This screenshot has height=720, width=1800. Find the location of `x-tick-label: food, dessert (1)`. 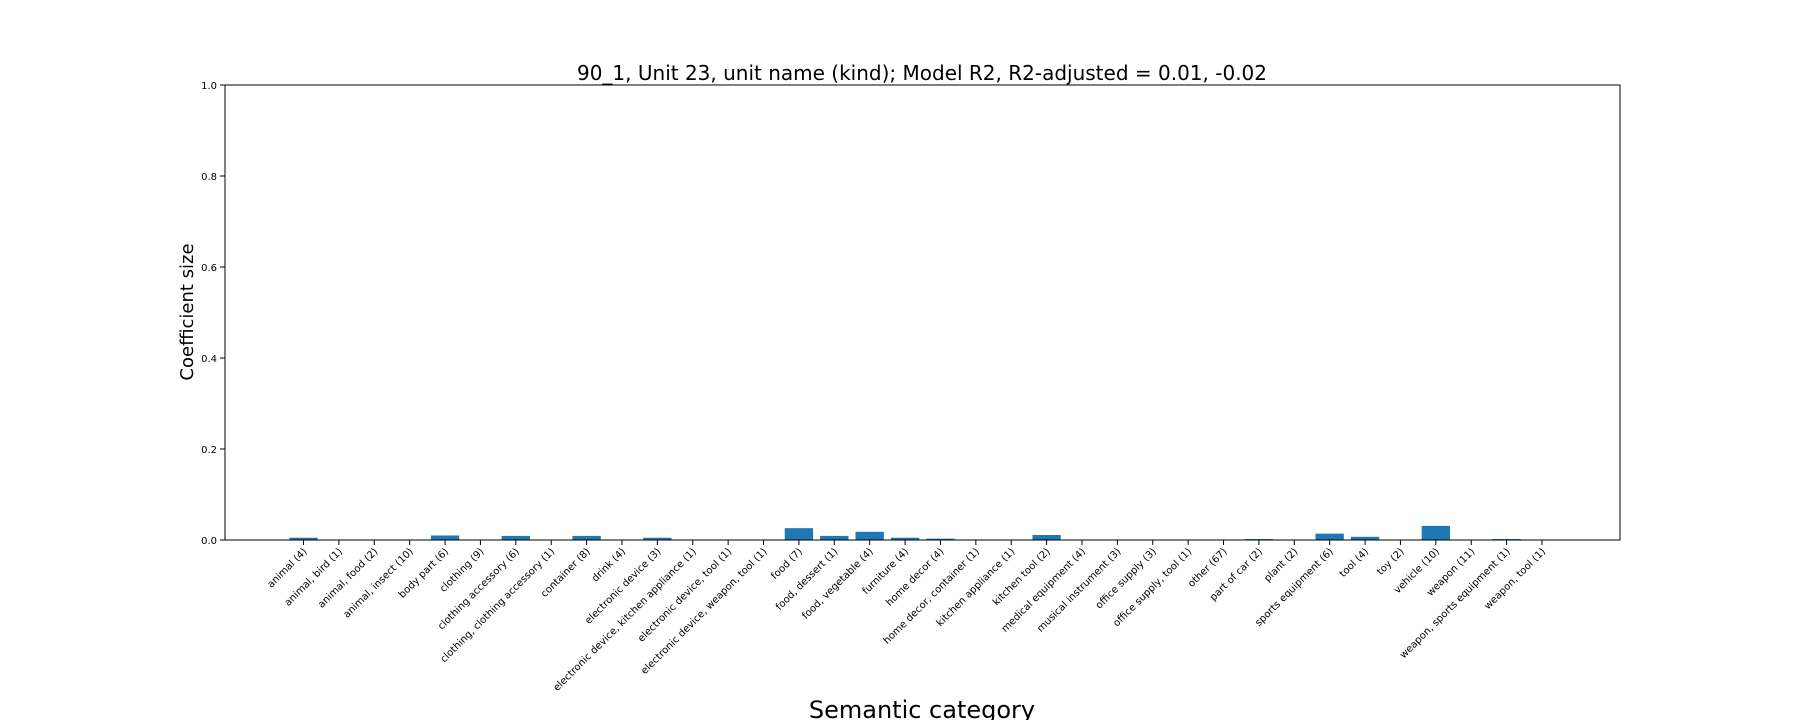

x-tick-label: food, dessert (1) is located at coordinates (807, 579).